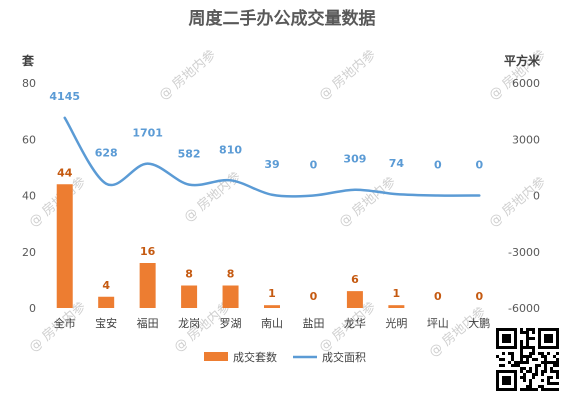  I want to click on category-label-1: 宝安, so click(106, 323).